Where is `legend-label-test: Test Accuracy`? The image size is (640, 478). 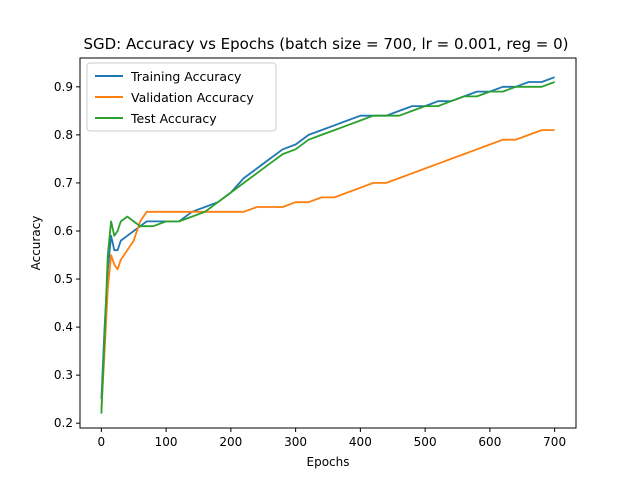
legend-label-test: Test Accuracy is located at coordinates (173, 118).